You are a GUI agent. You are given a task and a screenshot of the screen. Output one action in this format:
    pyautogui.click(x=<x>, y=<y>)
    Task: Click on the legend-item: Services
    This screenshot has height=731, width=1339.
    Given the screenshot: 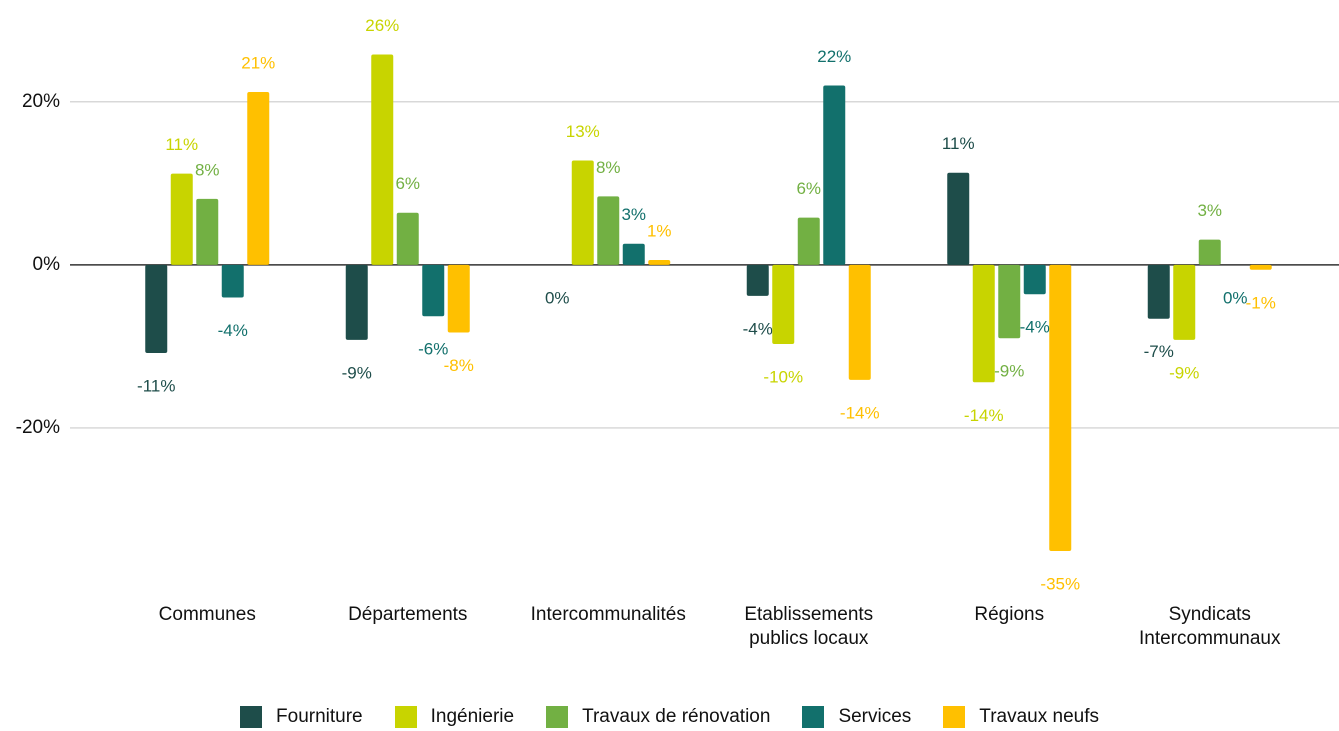 What is the action you would take?
    pyautogui.click(x=856, y=717)
    